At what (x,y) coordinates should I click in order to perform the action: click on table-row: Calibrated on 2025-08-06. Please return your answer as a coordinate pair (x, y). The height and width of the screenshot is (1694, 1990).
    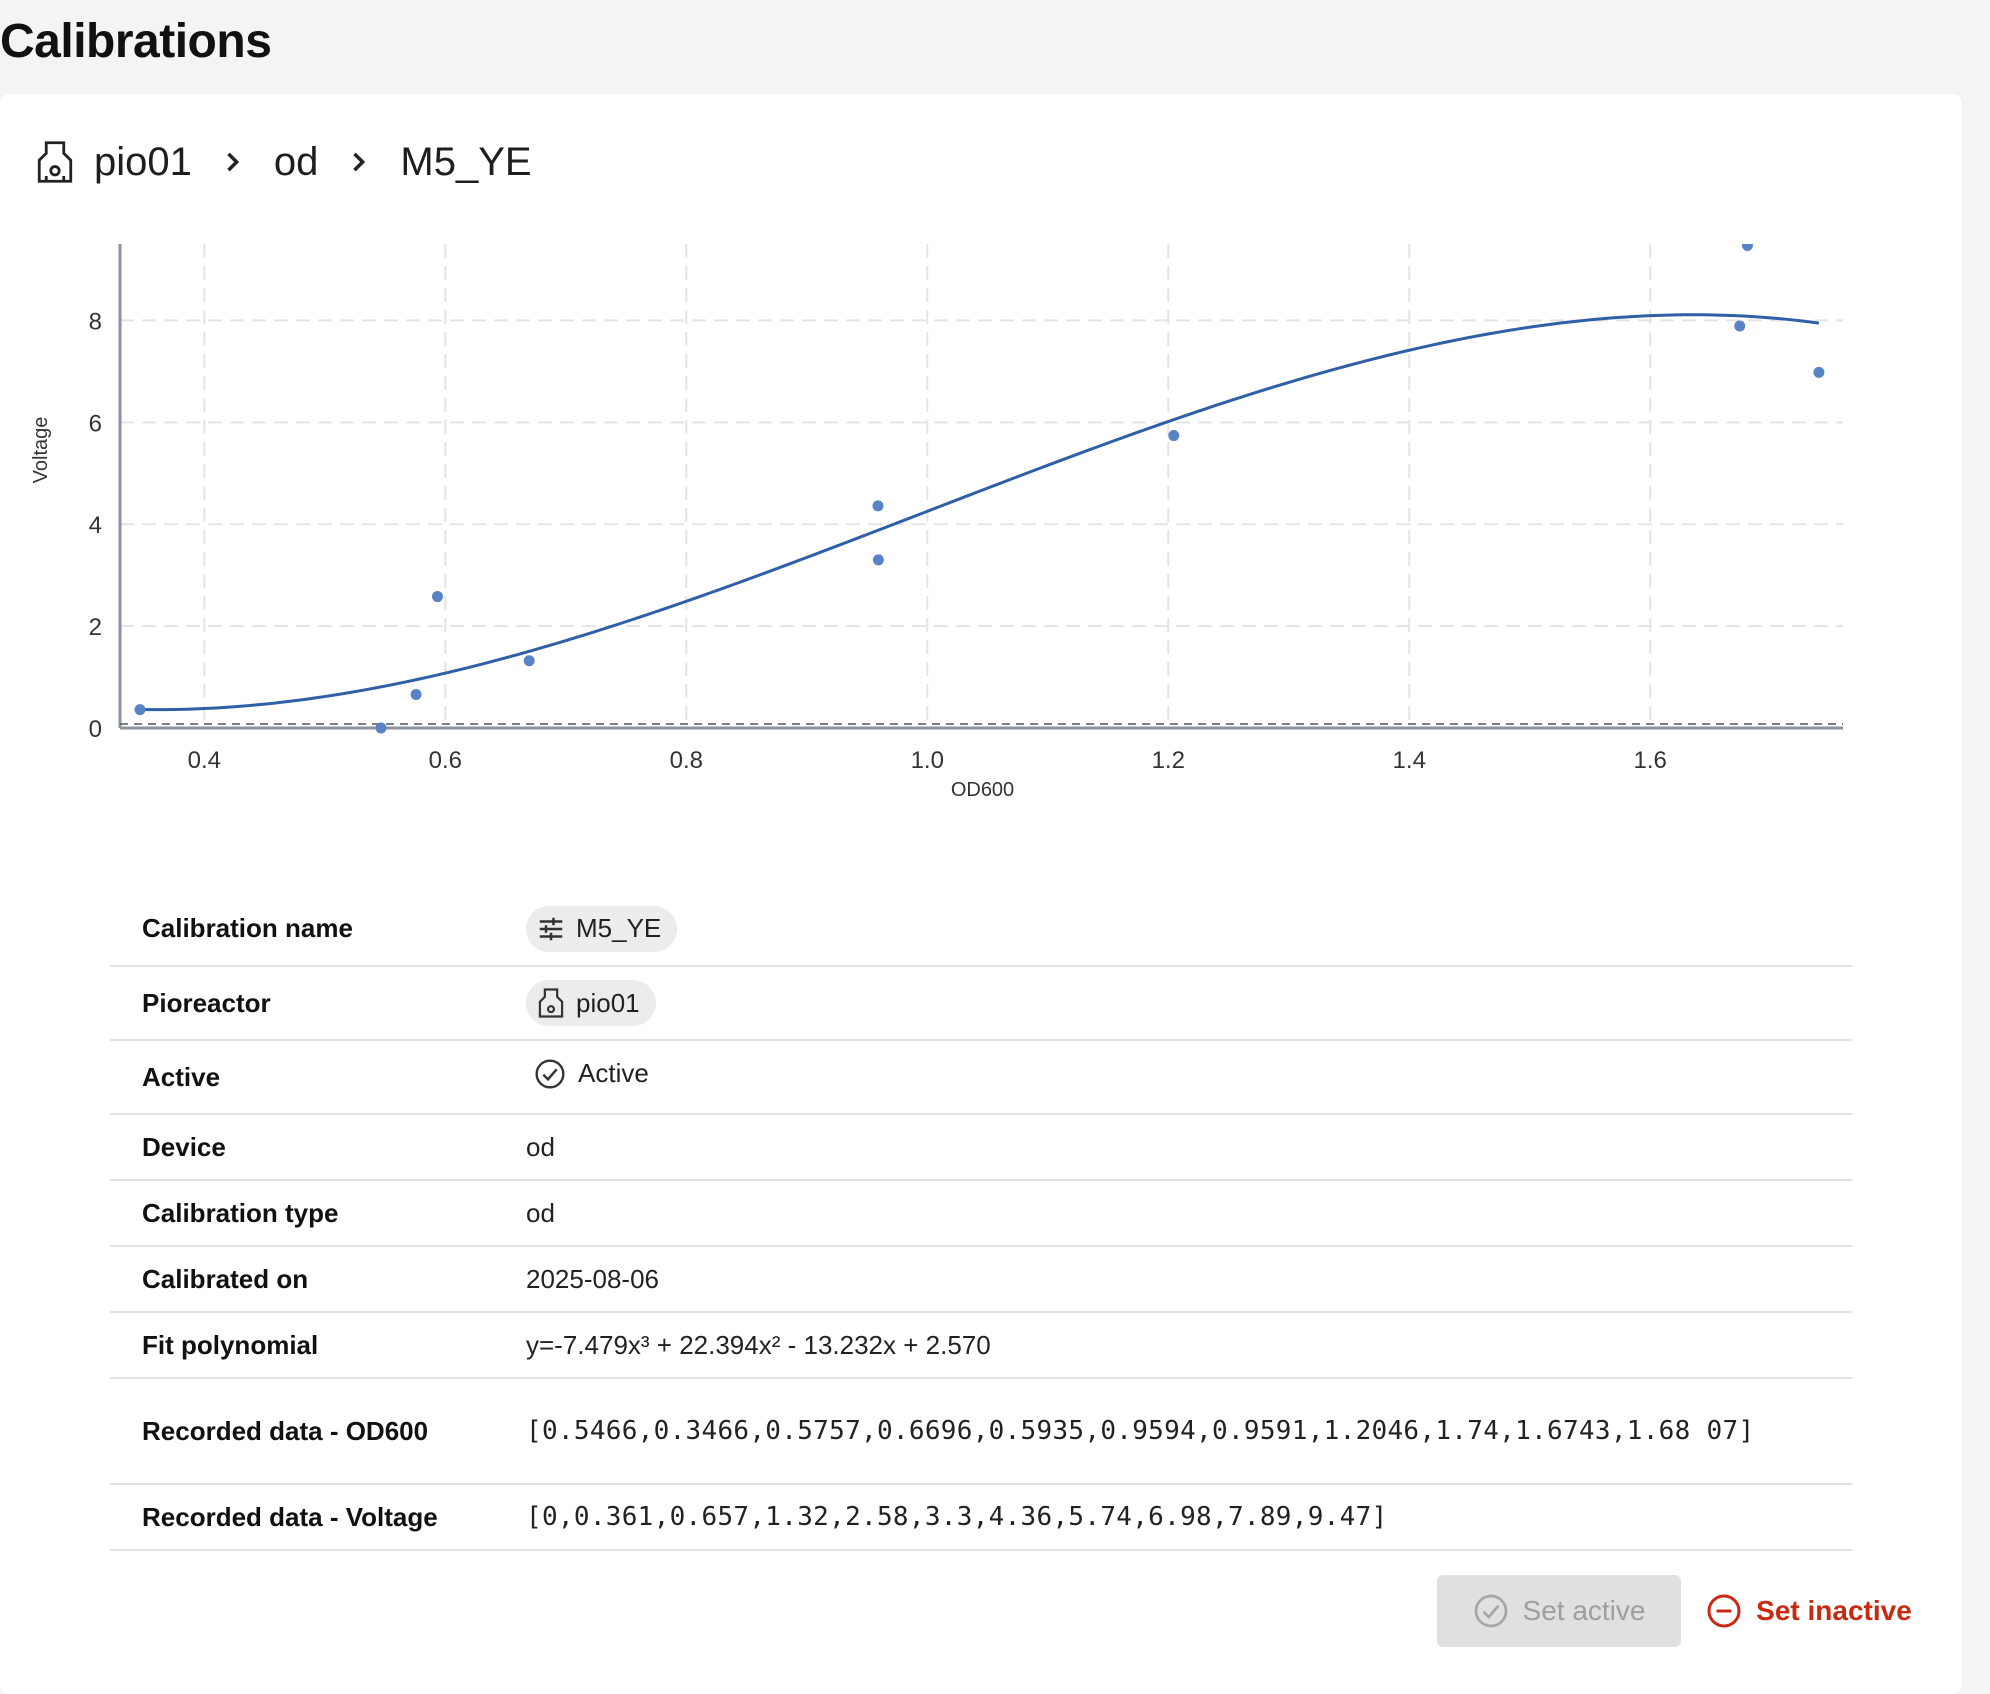
    Looking at the image, I should click on (981, 1279).